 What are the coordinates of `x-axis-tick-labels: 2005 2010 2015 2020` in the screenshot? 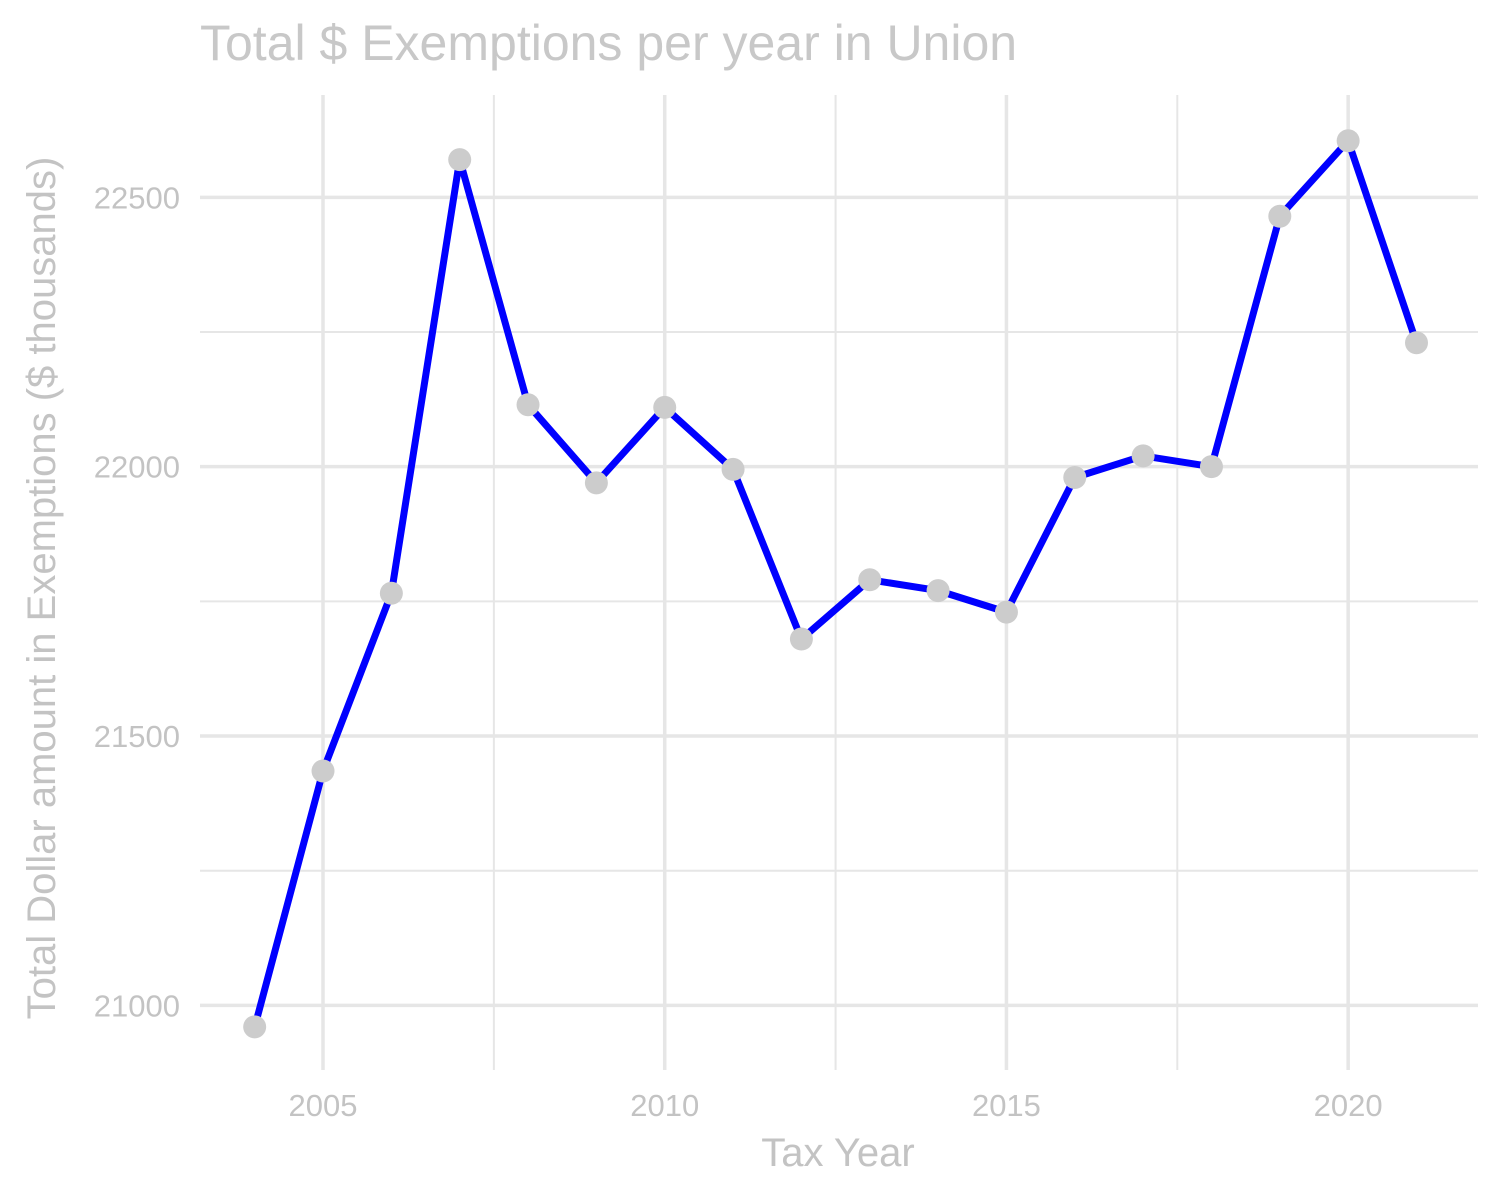 It's located at (836, 1105).